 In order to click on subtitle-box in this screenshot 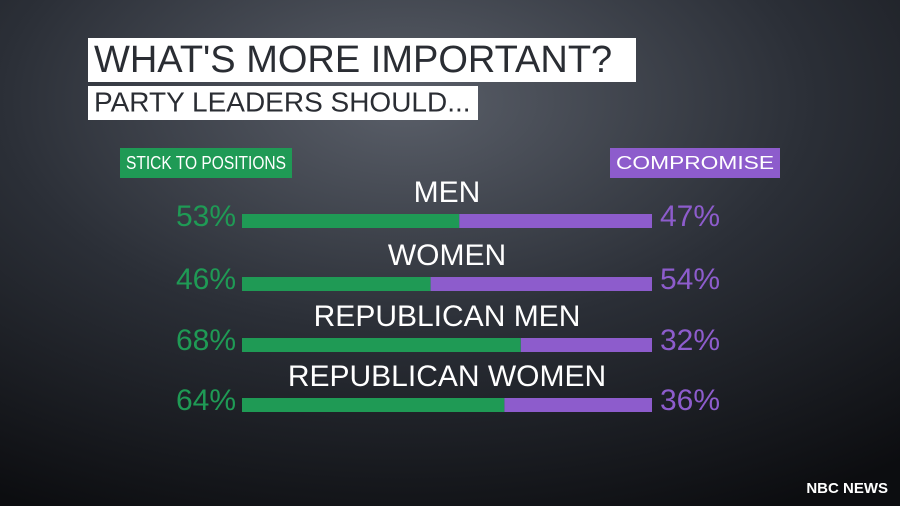, I will do `click(283, 103)`.